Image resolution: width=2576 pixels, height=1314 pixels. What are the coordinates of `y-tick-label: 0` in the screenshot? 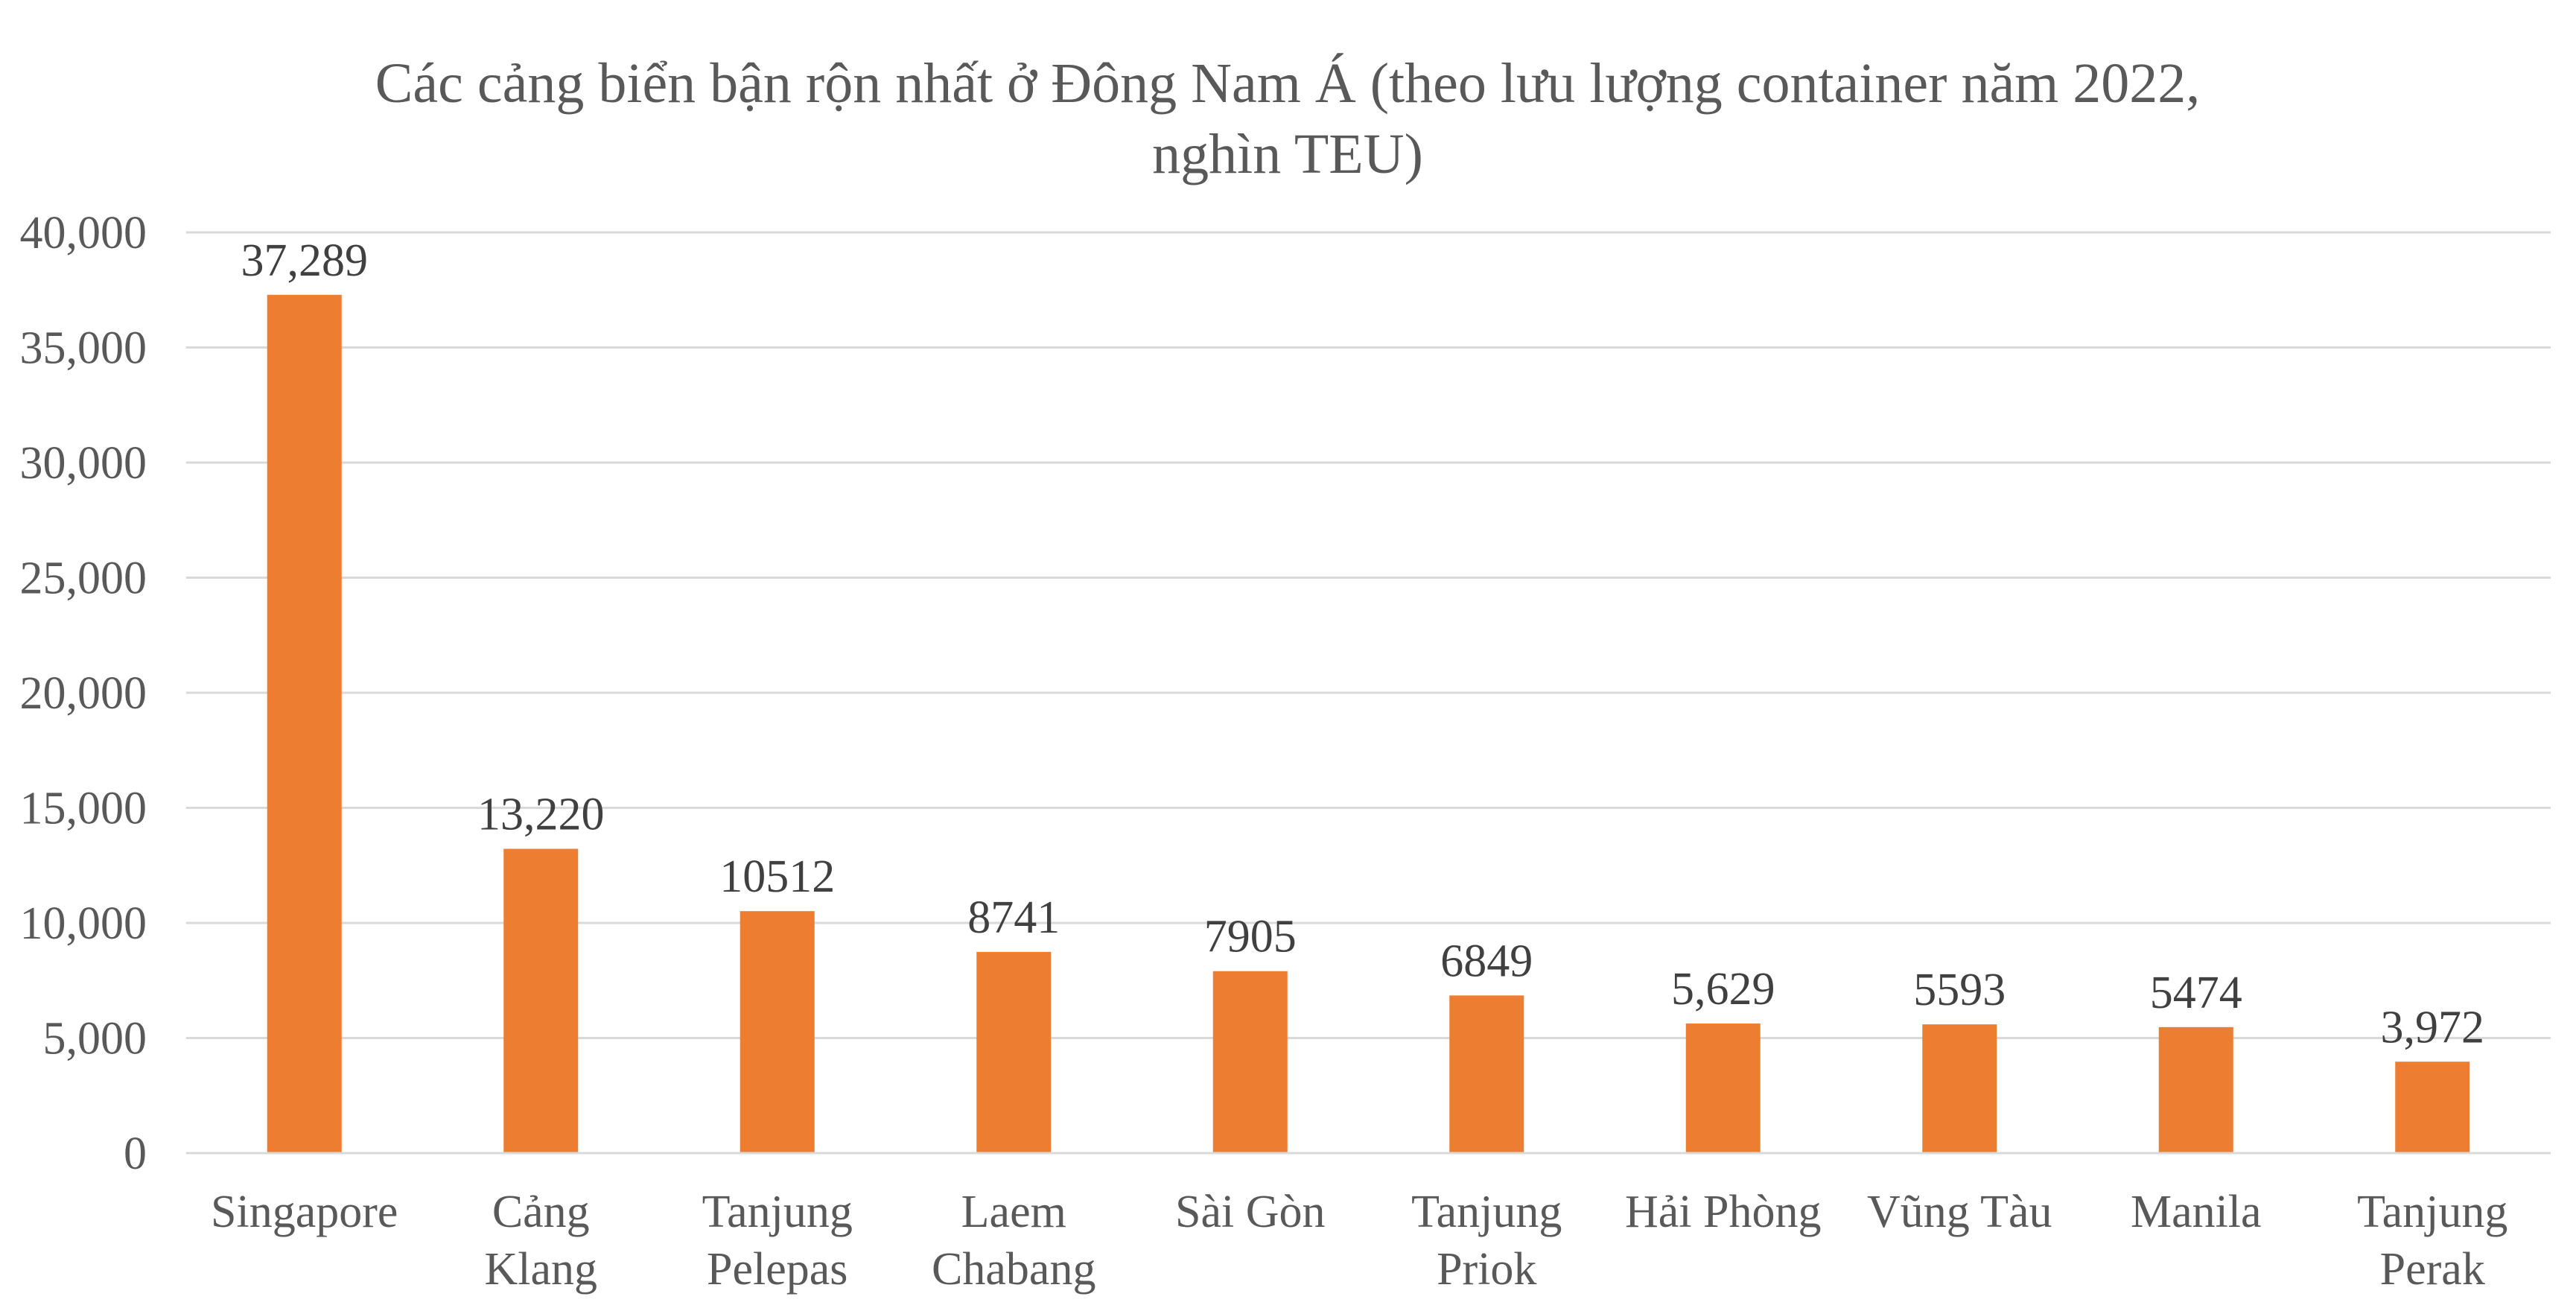 It's located at (135, 1154).